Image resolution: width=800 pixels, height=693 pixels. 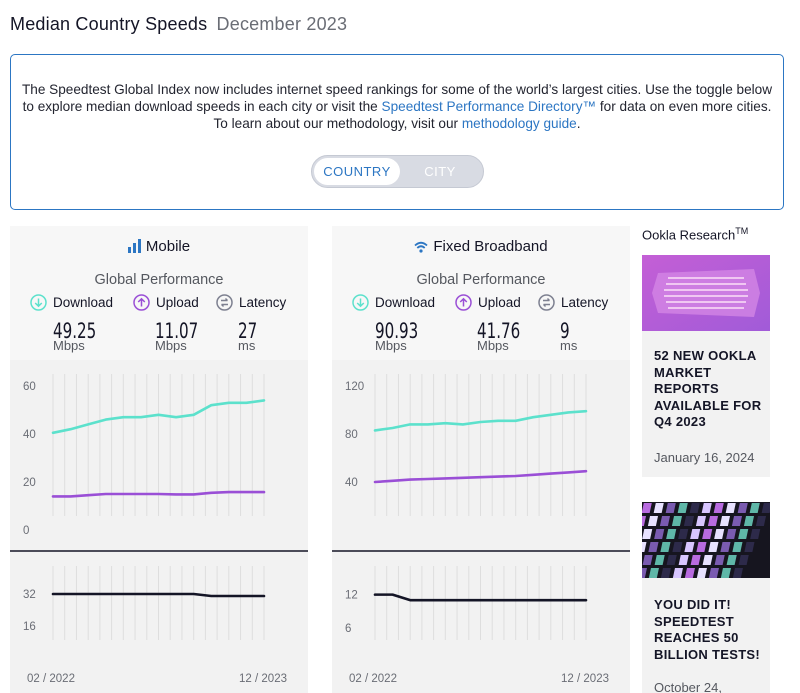 I want to click on performance-directory-link: Speedtest Performance Directory™, so click(x=489, y=106).